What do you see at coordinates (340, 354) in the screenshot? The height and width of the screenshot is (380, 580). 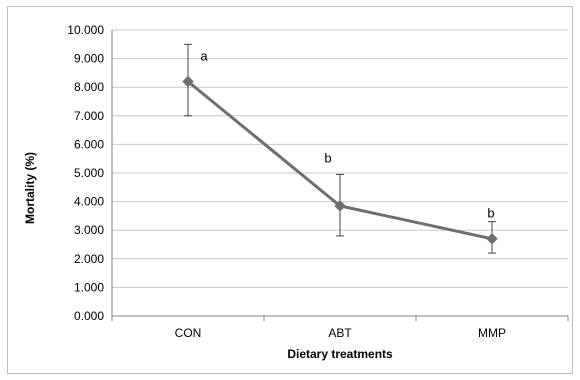 I see `x-axis-title: Dietary treatments` at bounding box center [340, 354].